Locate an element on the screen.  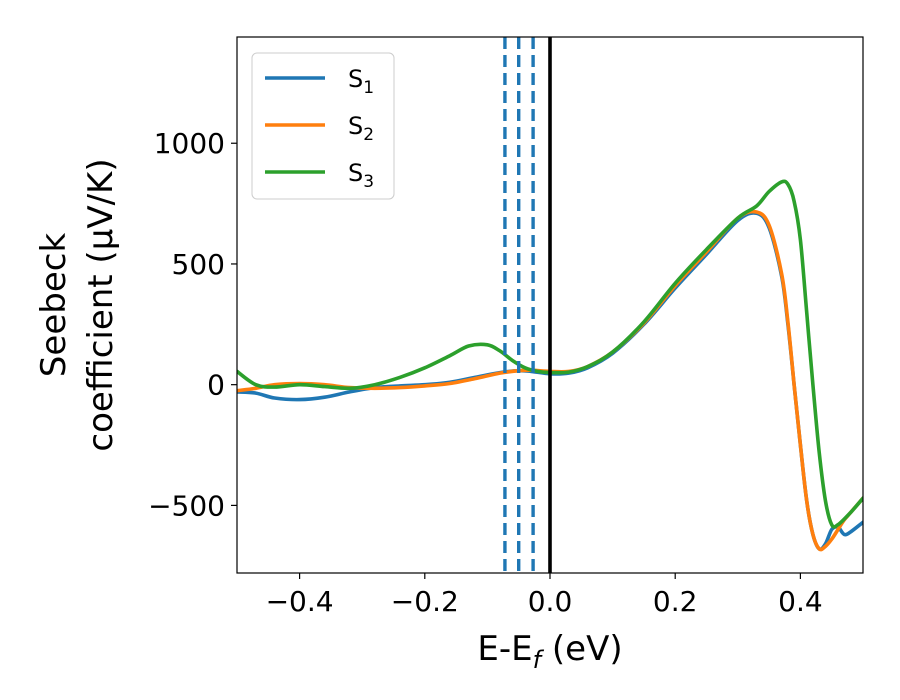
legend-label-s1: S1 is located at coordinates (361, 81).